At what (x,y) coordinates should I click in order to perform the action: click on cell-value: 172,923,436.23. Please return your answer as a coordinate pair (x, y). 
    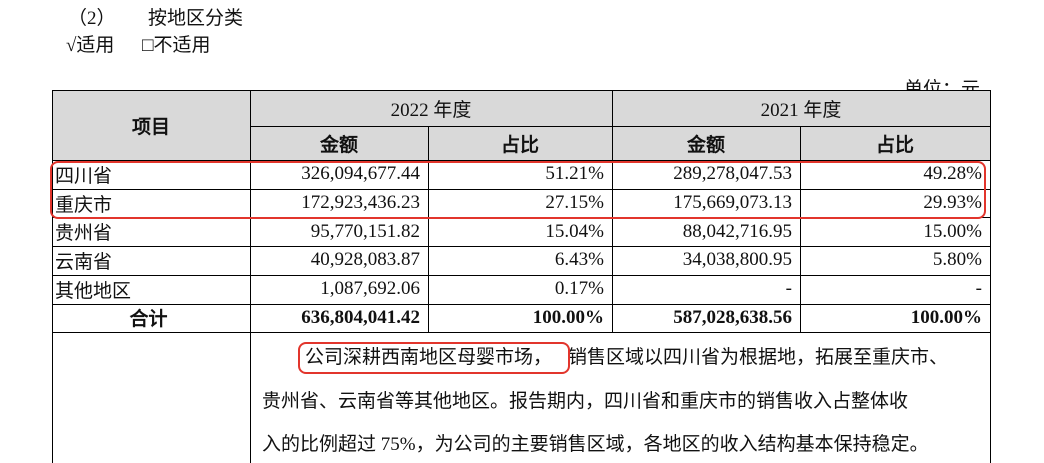
    Looking at the image, I should click on (360, 203).